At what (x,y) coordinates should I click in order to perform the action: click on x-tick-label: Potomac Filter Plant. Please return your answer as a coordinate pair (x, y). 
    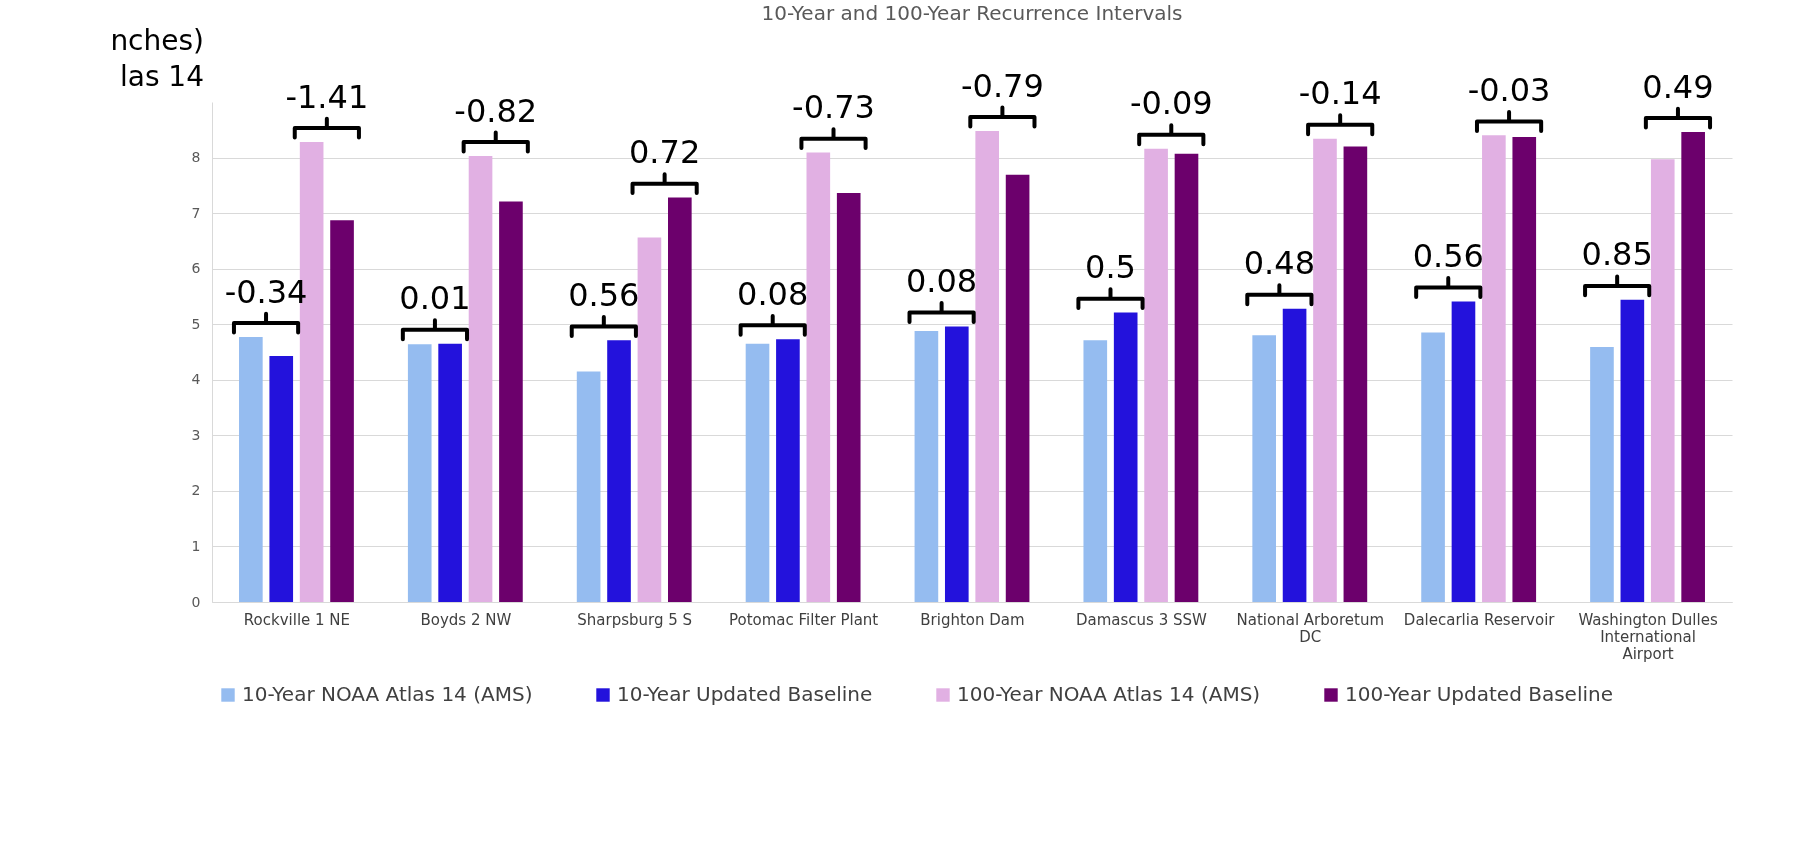
    Looking at the image, I should click on (803, 619).